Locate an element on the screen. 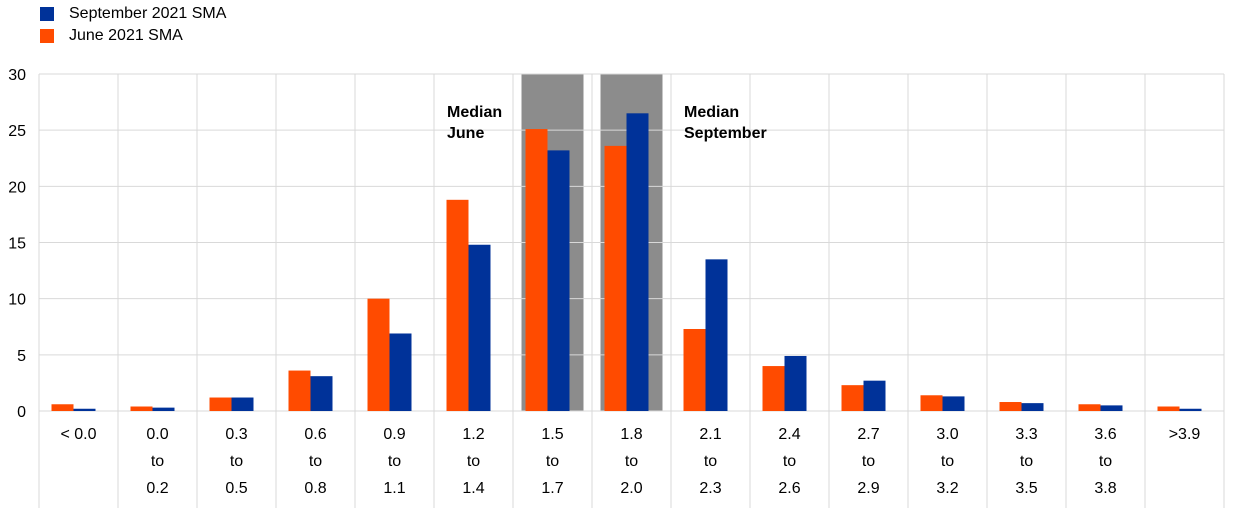 This screenshot has height=513, width=1240. x-tick-label-11-0: 3.0 is located at coordinates (947, 434).